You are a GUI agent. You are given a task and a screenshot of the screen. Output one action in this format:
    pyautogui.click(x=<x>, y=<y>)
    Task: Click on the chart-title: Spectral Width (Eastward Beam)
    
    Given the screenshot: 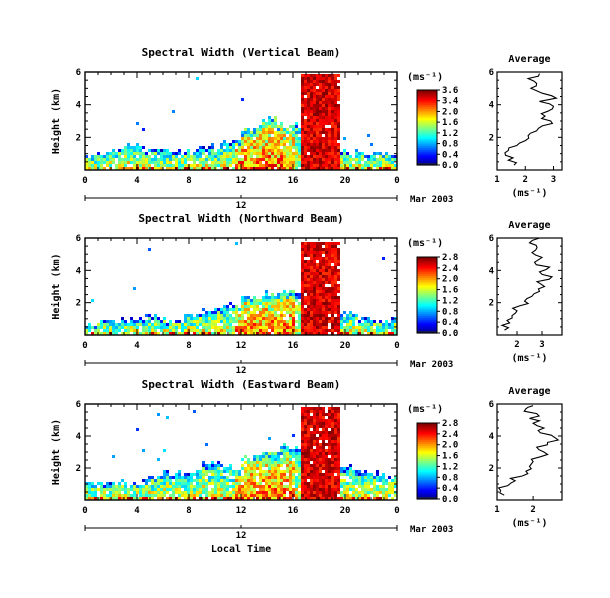 What is the action you would take?
    pyautogui.click(x=241, y=384)
    